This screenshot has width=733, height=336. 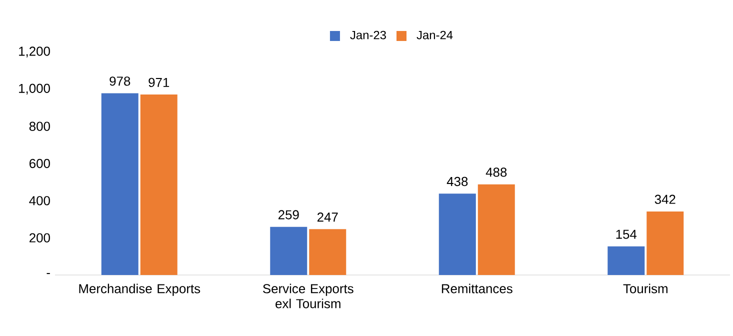 I want to click on data-label: 438, so click(x=457, y=181).